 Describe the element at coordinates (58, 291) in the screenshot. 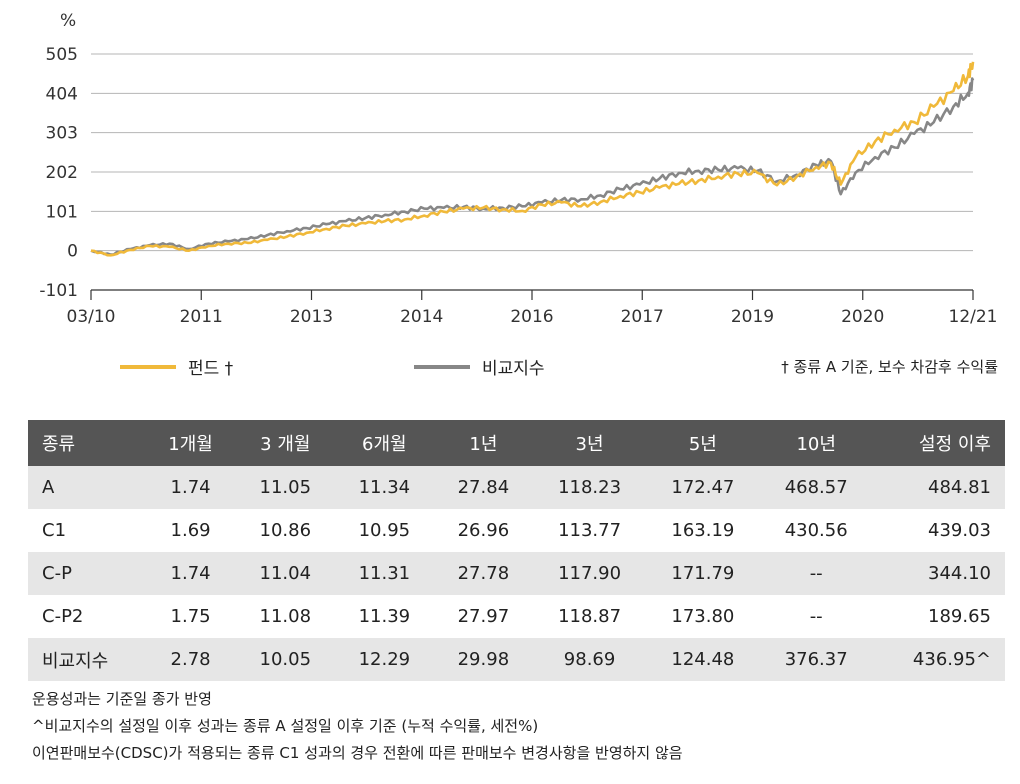

I see `y-tick-label: -101` at that location.